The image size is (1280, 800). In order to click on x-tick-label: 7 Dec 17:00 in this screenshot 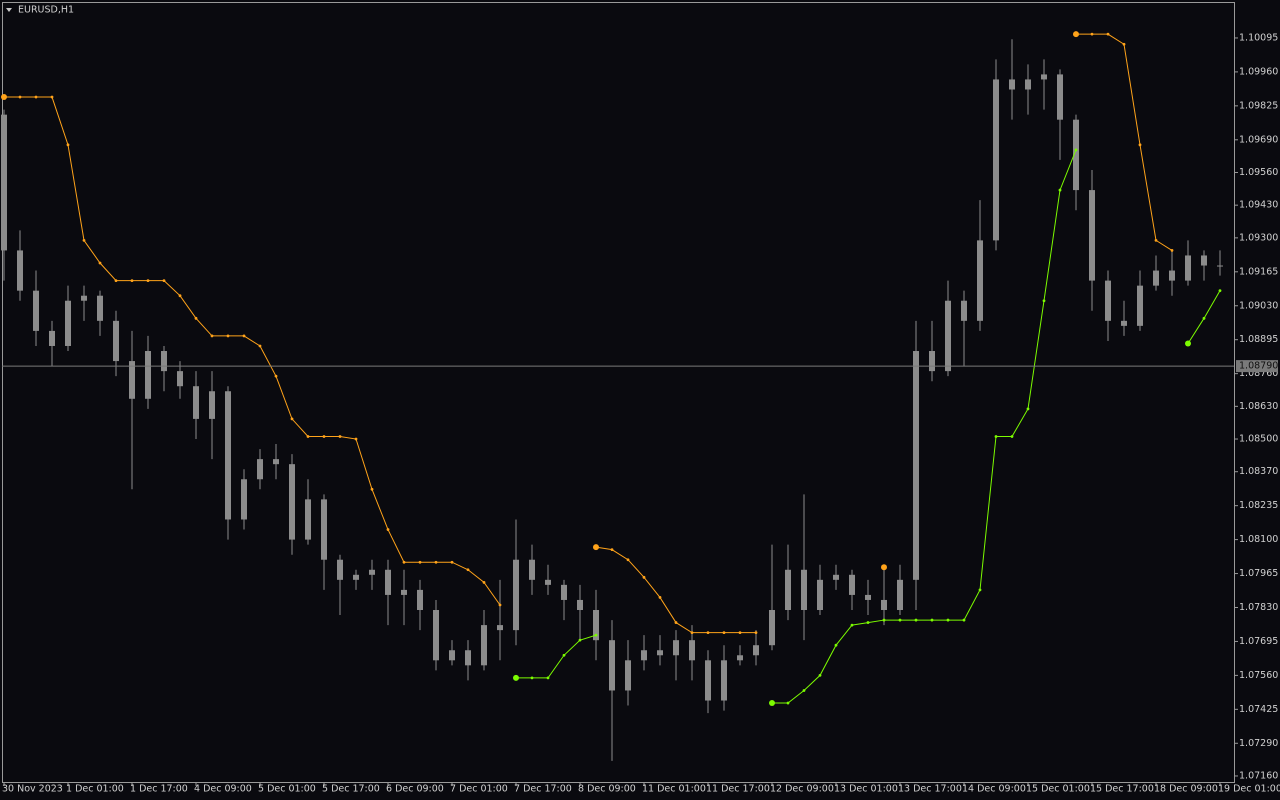, I will do `click(543, 789)`.